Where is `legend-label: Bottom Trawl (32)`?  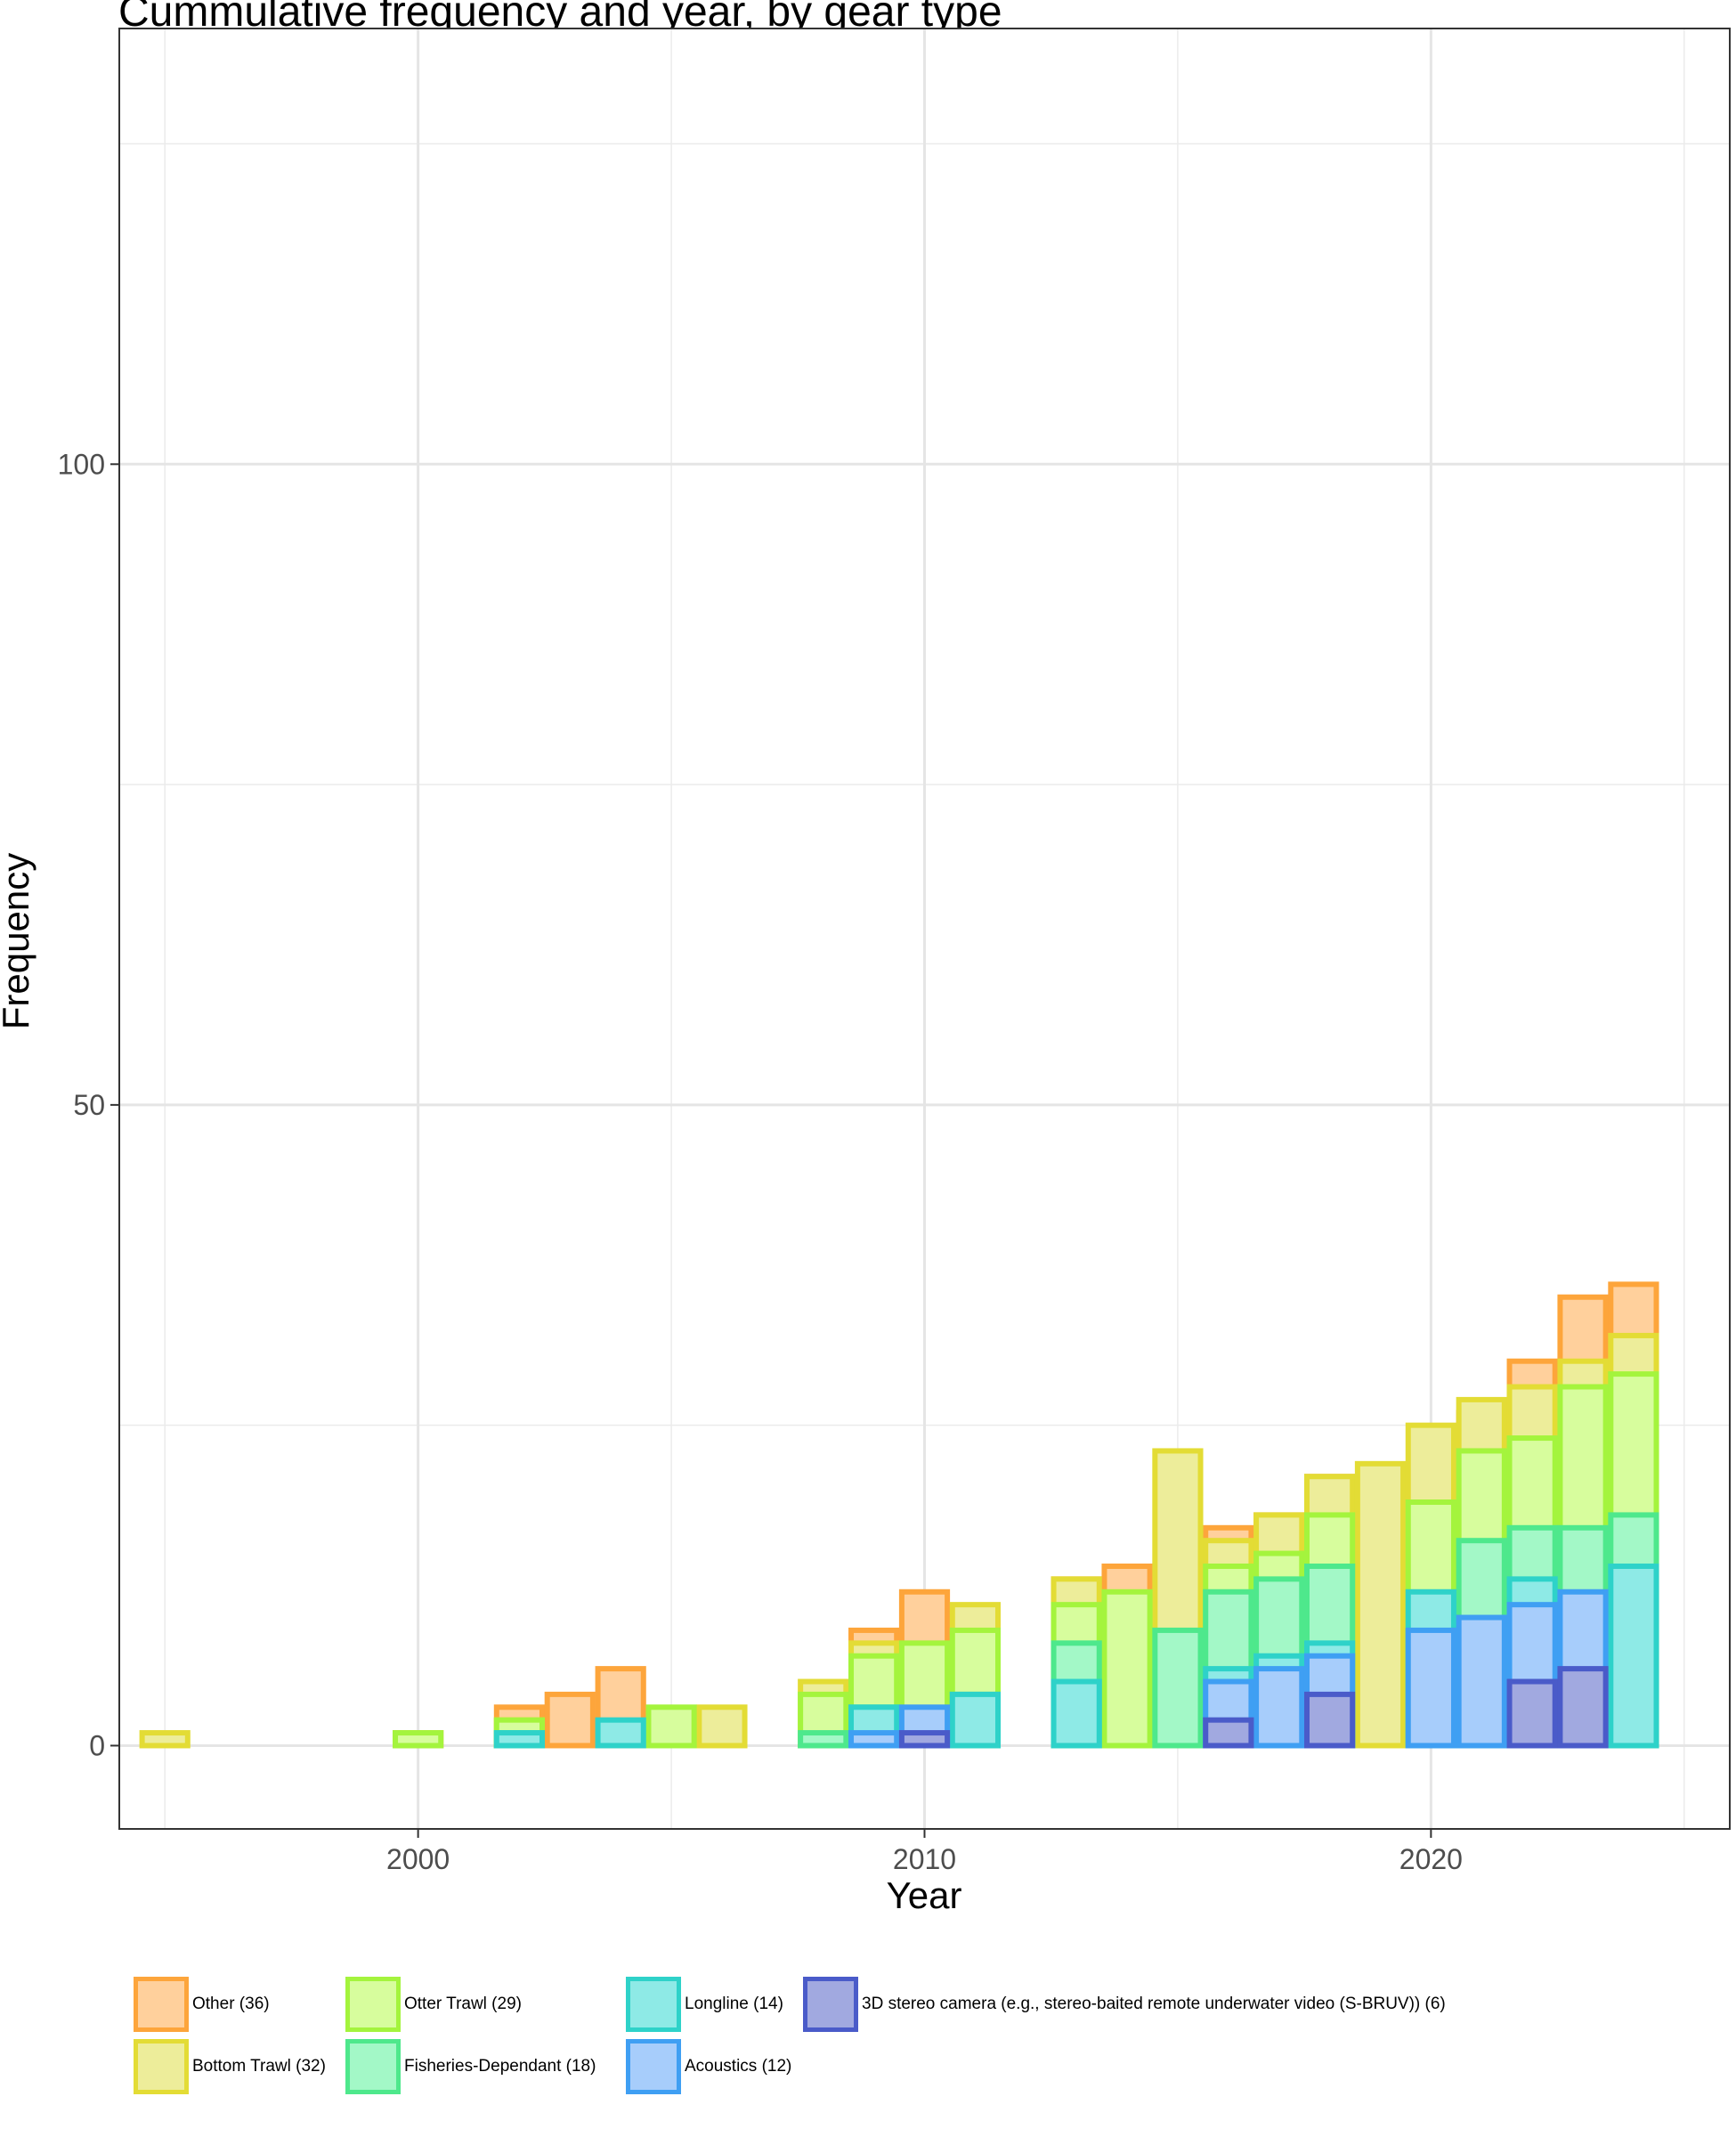
legend-label: Bottom Trawl (32) is located at coordinates (259, 2066).